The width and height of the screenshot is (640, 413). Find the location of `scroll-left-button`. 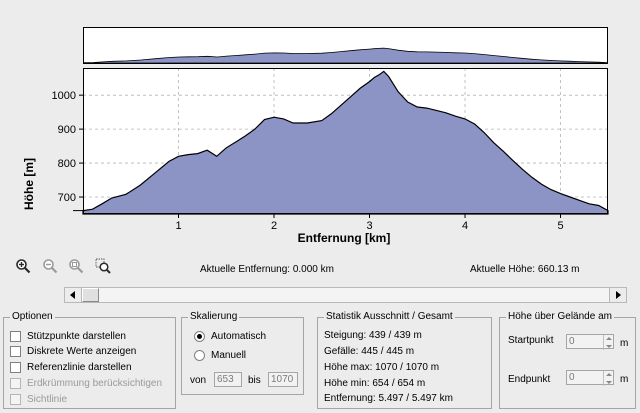

scroll-left-button is located at coordinates (73, 295).